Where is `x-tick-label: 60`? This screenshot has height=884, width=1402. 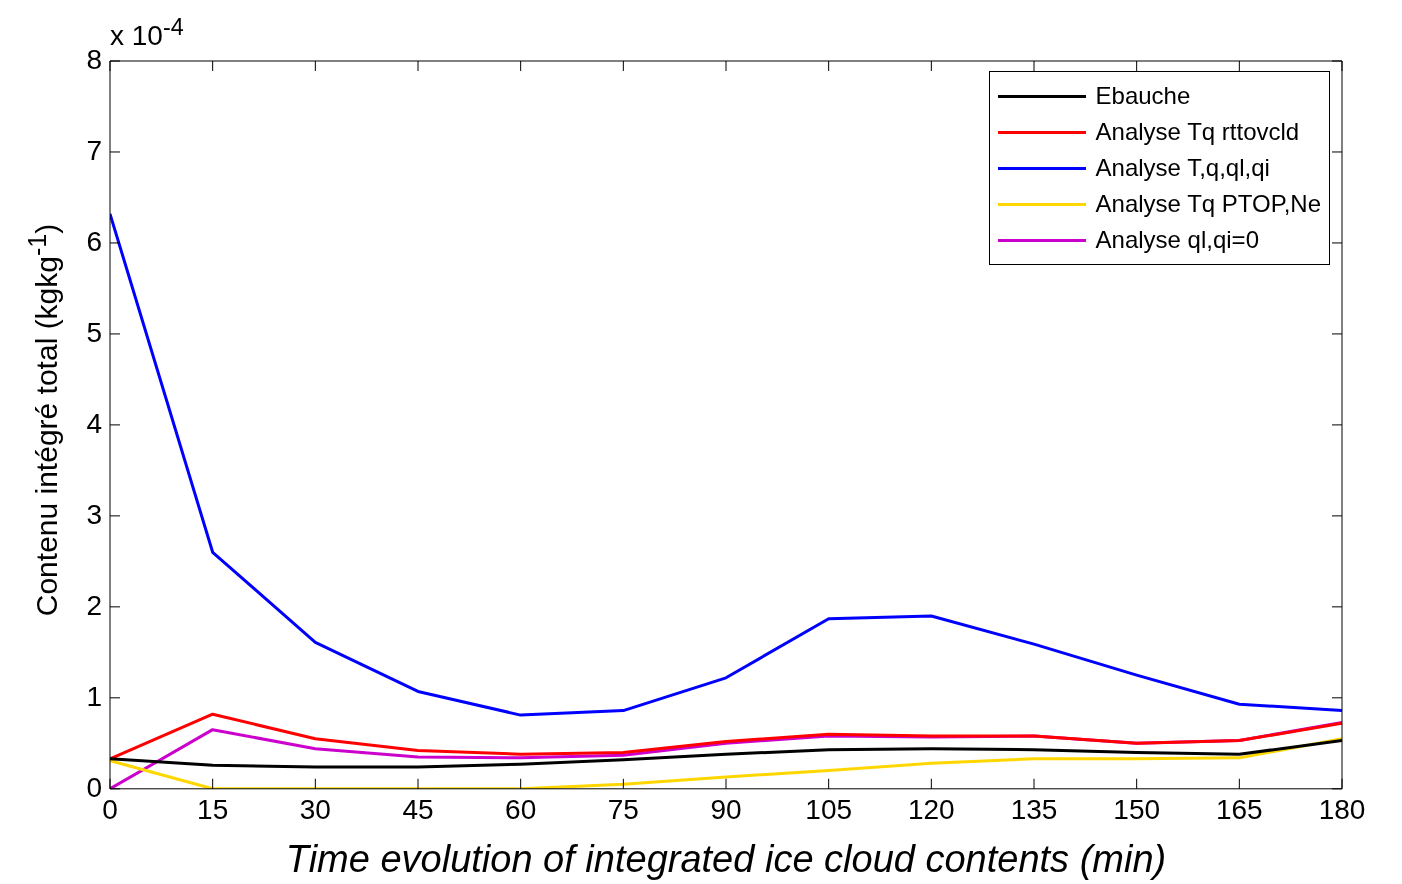
x-tick-label: 60 is located at coordinates (521, 810).